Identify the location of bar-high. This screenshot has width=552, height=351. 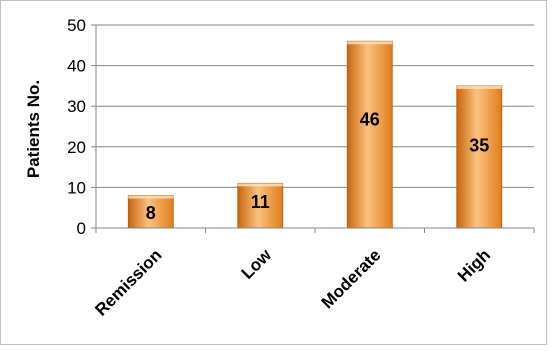
(479, 157).